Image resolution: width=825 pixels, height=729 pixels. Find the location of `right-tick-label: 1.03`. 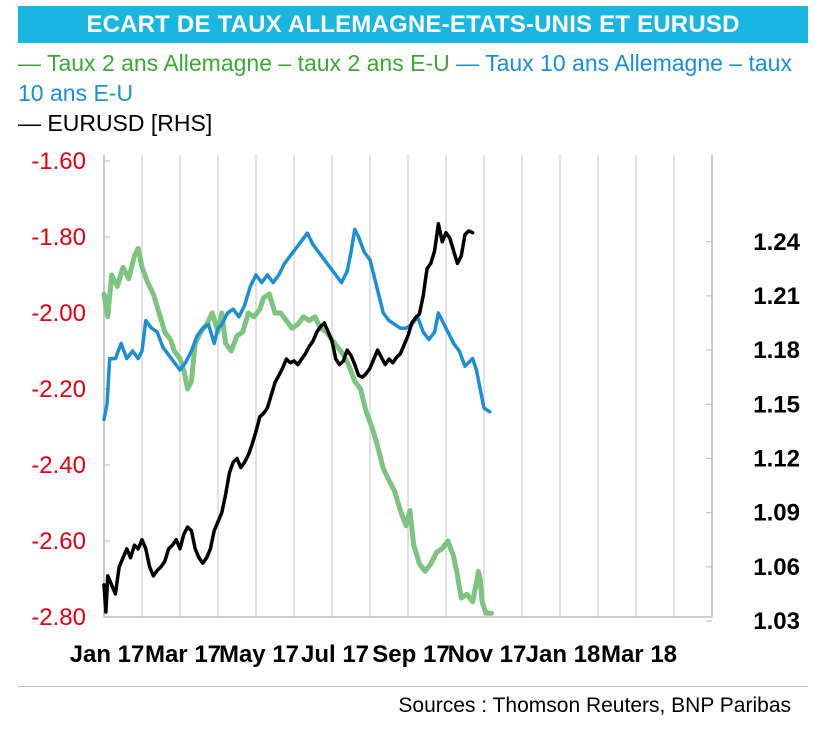

right-tick-label: 1.03 is located at coordinates (776, 621).